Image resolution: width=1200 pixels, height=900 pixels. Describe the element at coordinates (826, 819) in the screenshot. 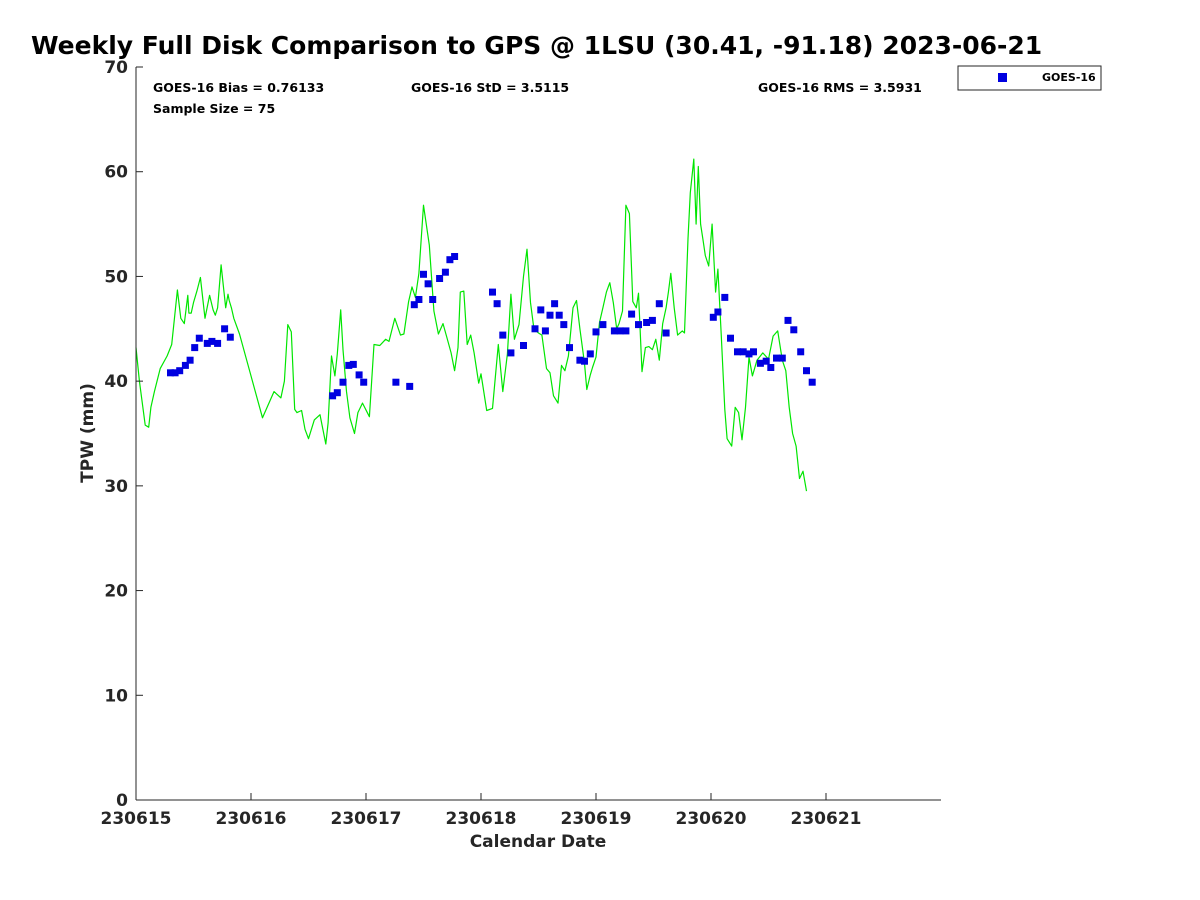

I see `x-tick-label: 230621` at that location.